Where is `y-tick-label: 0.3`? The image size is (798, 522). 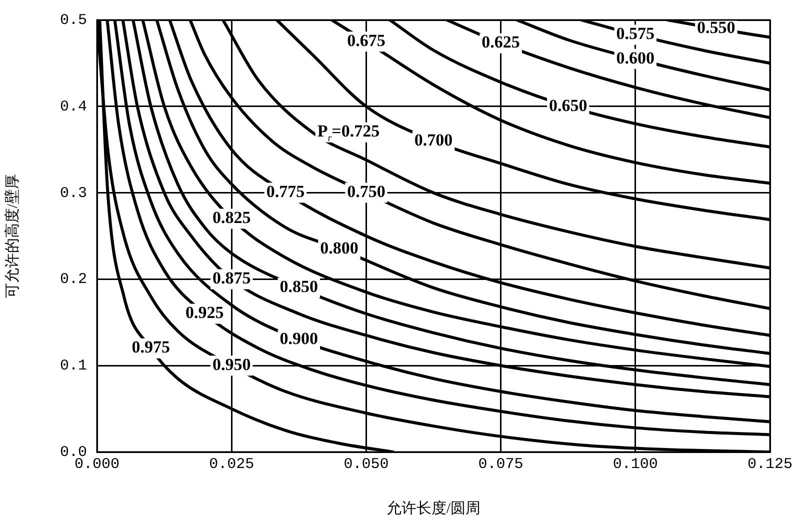
y-tick-label: 0.3 is located at coordinates (73, 193).